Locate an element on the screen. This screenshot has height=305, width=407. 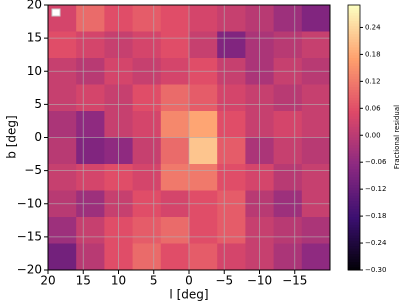
colorbar-tick-label: 0.18 is located at coordinates (373, 54).